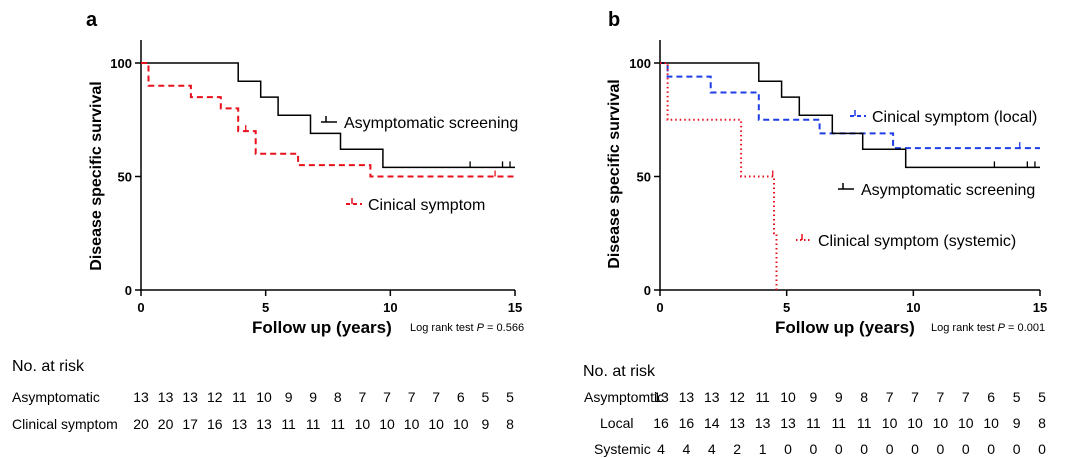 Image resolution: width=1075 pixels, height=458 pixels. Describe the element at coordinates (917, 241) in the screenshot. I see `legend-label-clinical-systemic: Clinical symptom (systemic)` at that location.